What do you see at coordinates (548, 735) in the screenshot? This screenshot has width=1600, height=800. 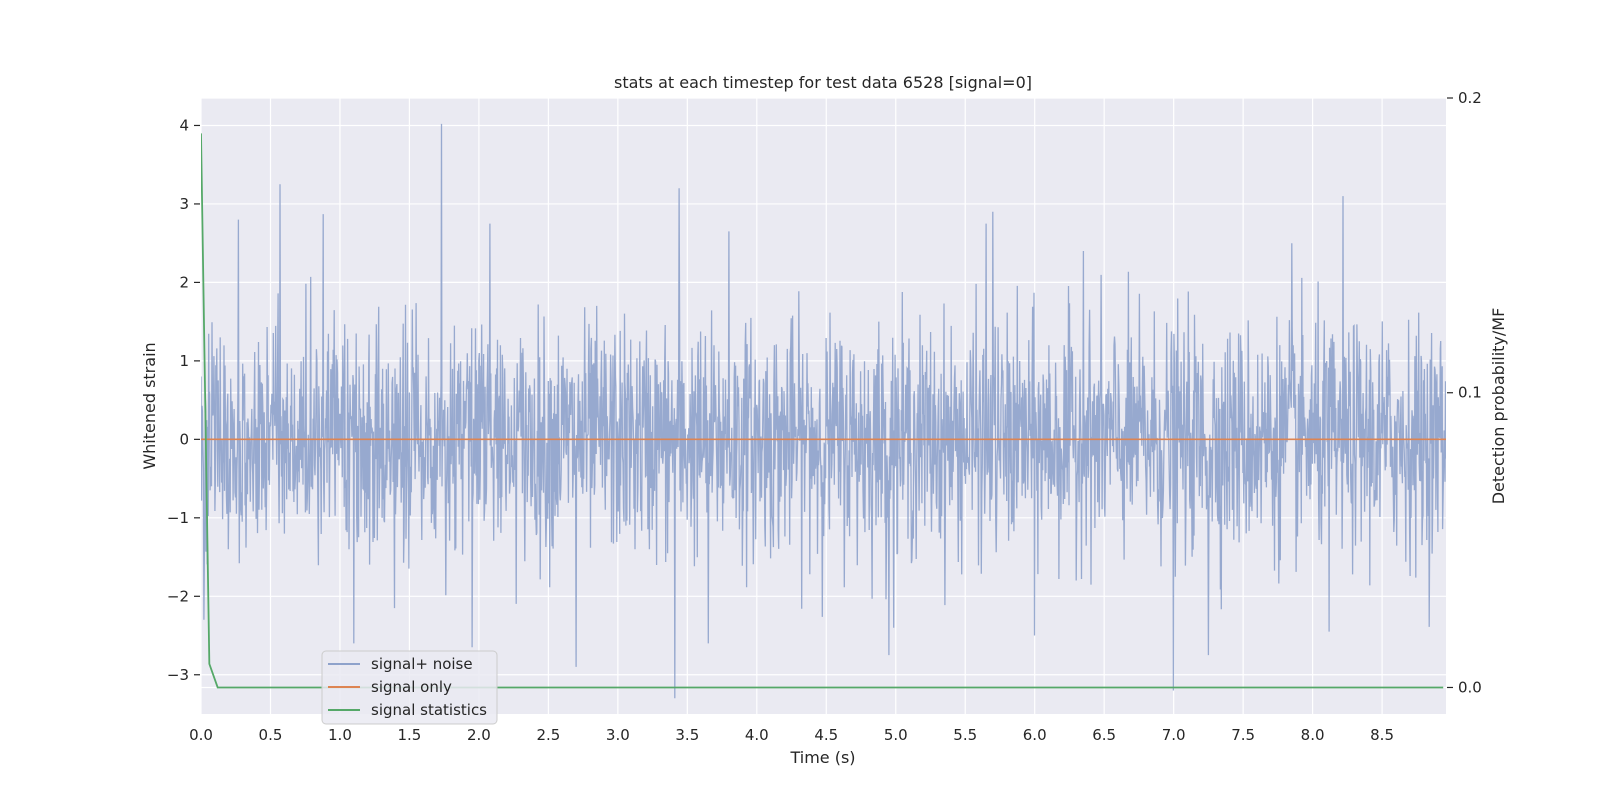 I see `x-tick-label: 2.5` at bounding box center [548, 735].